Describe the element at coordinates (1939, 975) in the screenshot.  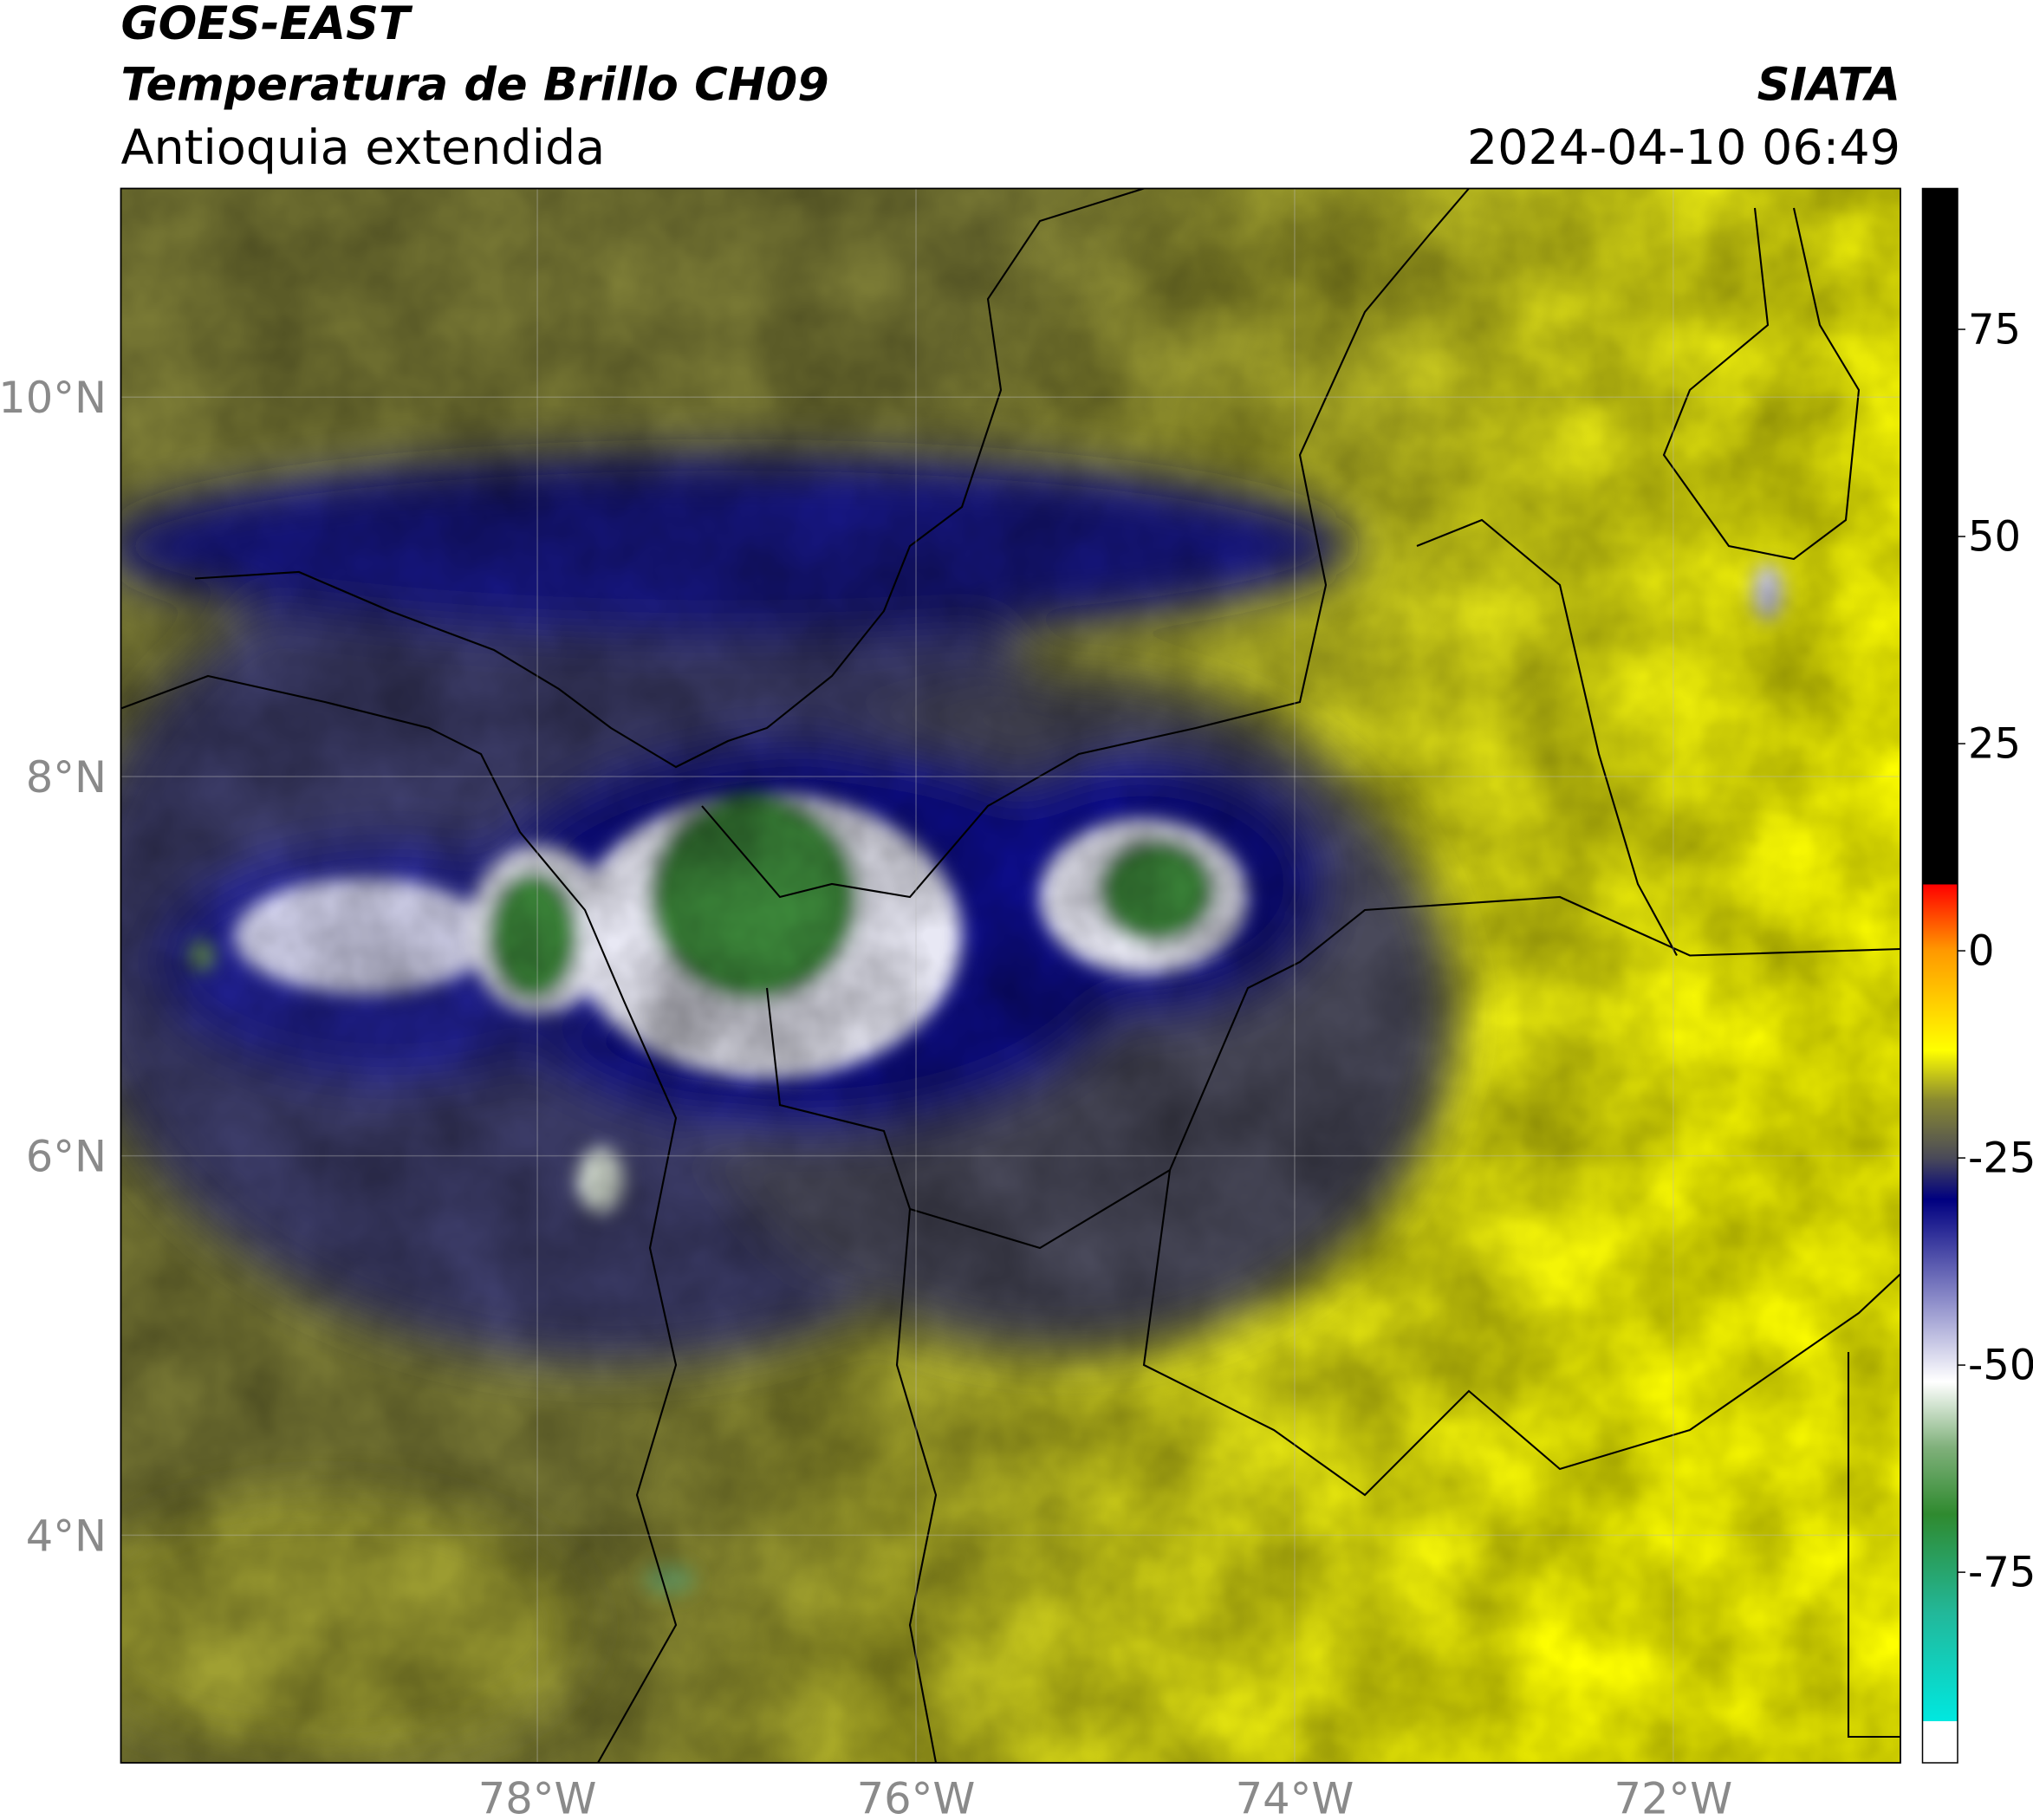
I see `colorbar` at that location.